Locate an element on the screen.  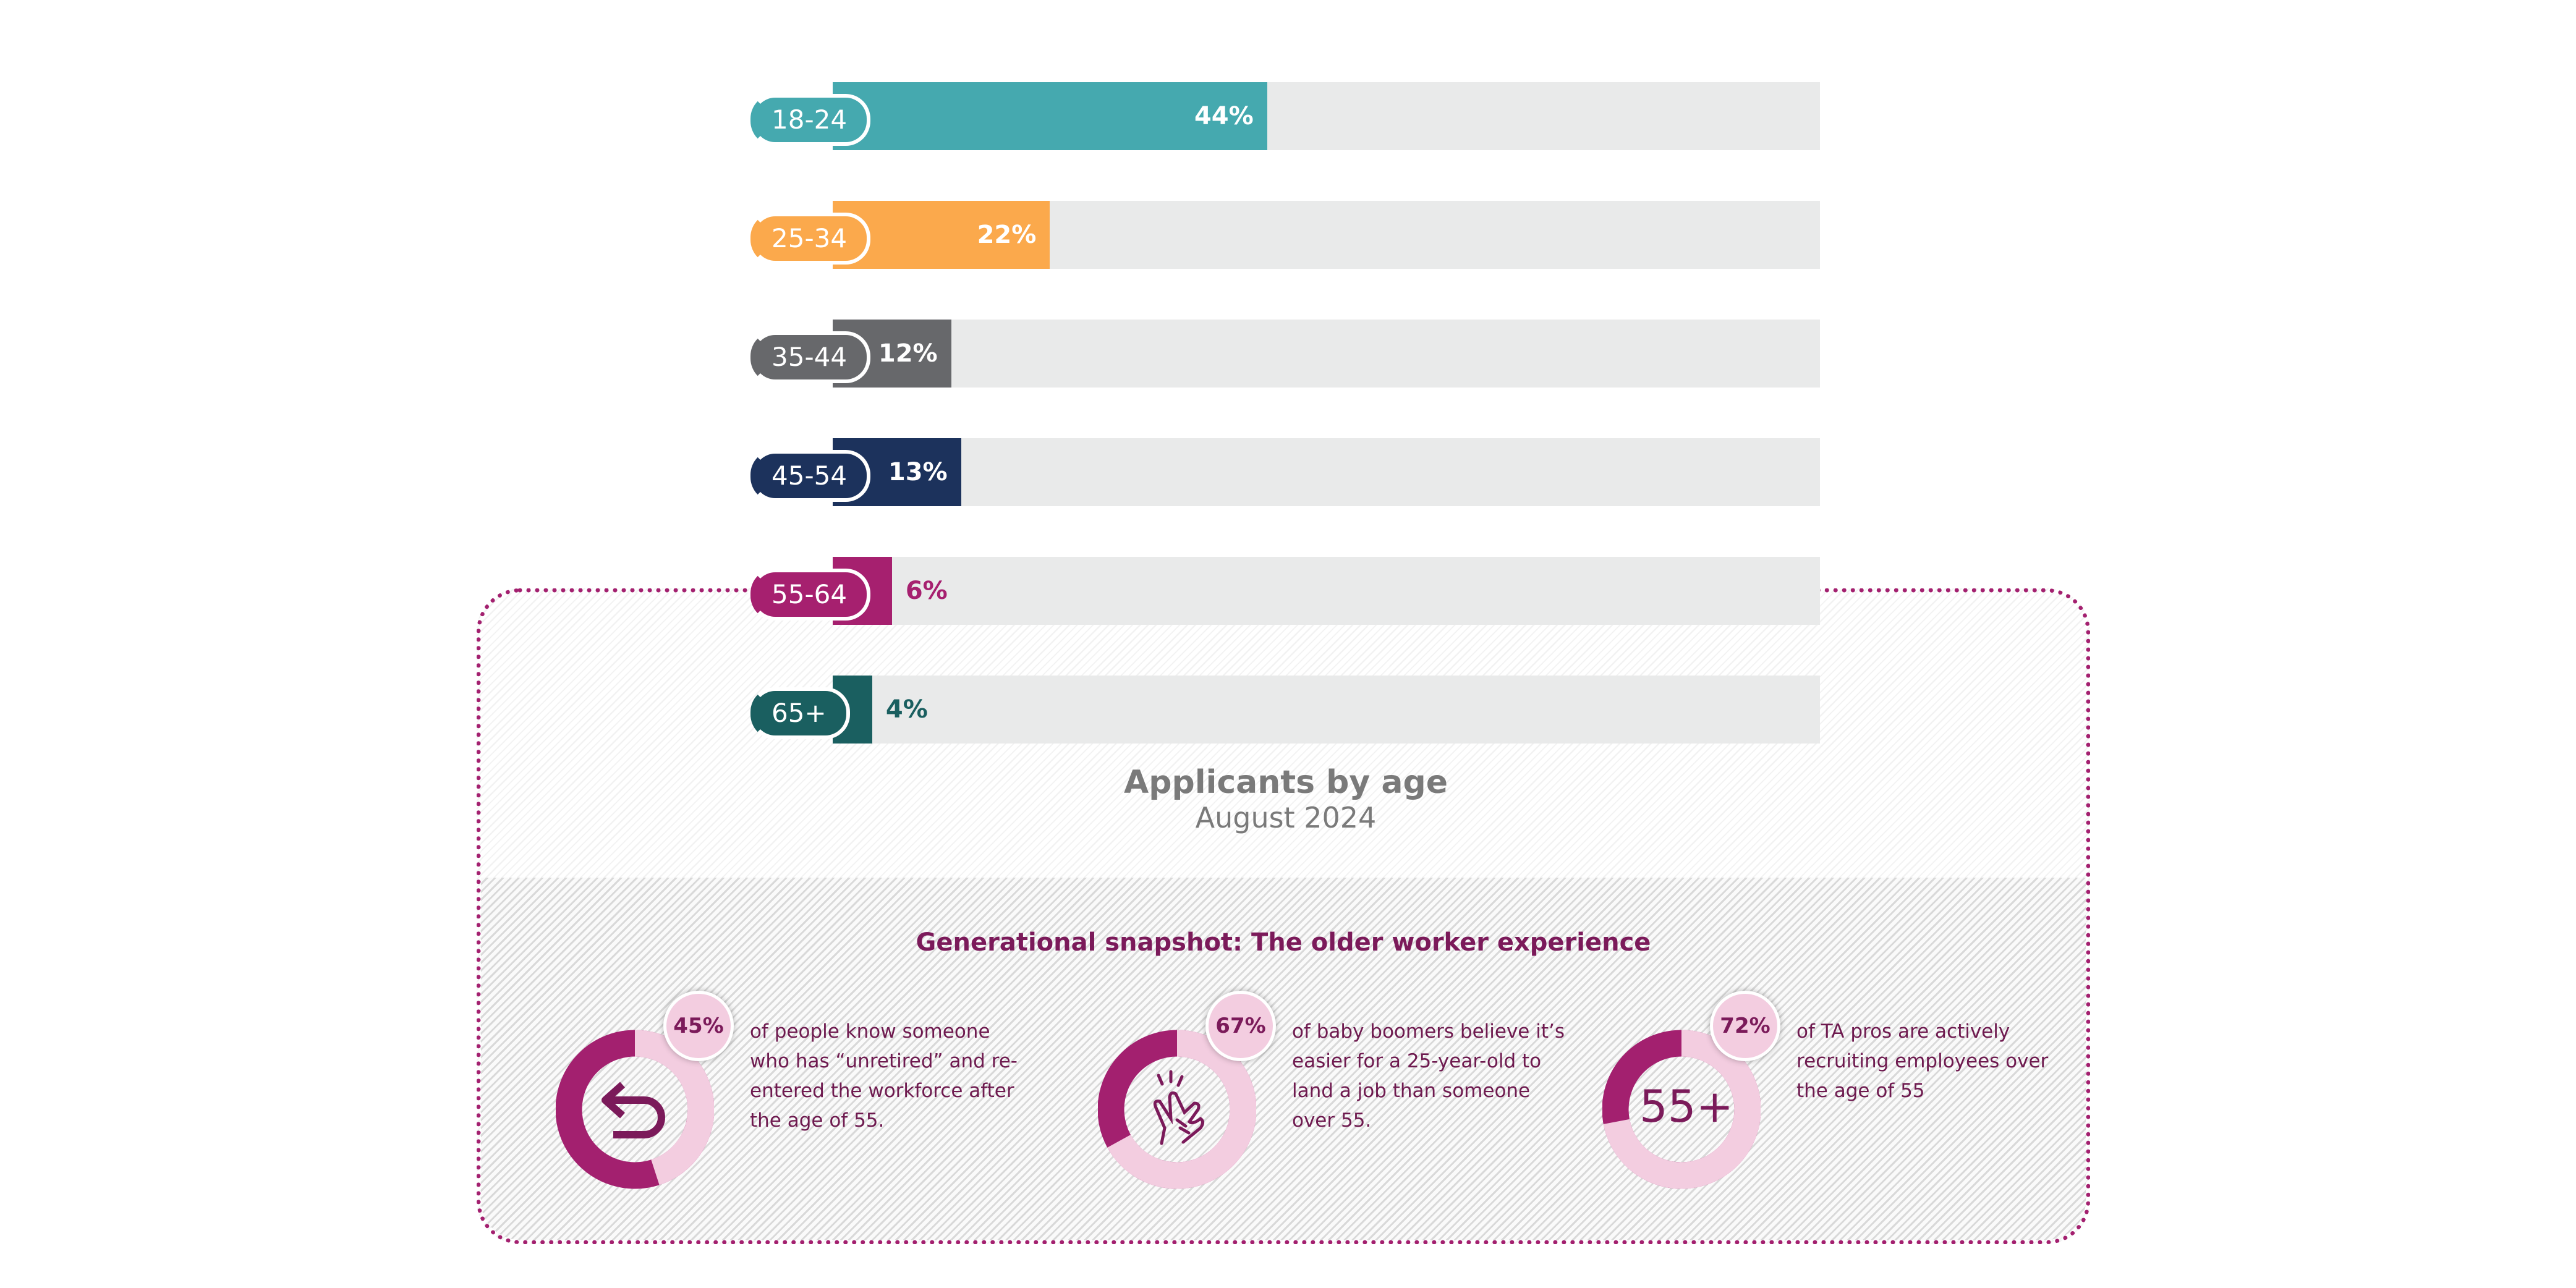
category-label: 45-54 is located at coordinates (810, 476).